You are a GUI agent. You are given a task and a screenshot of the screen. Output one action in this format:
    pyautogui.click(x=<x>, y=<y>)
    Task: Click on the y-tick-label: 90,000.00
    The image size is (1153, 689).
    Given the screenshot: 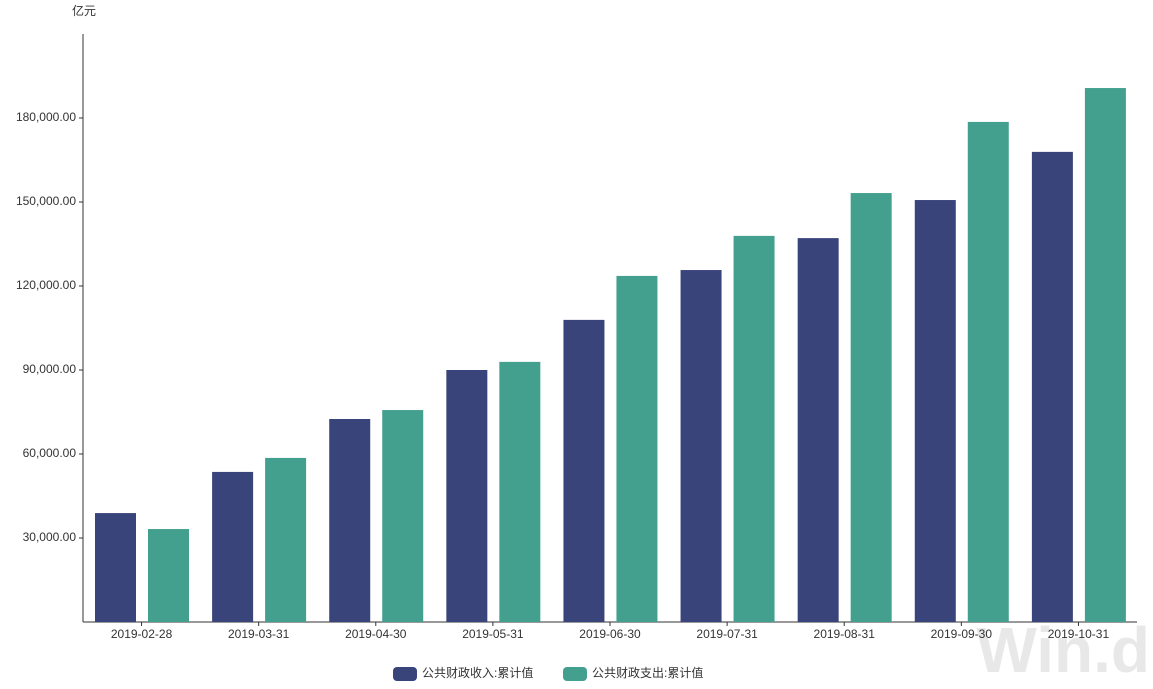 What is the action you would take?
    pyautogui.click(x=50, y=369)
    